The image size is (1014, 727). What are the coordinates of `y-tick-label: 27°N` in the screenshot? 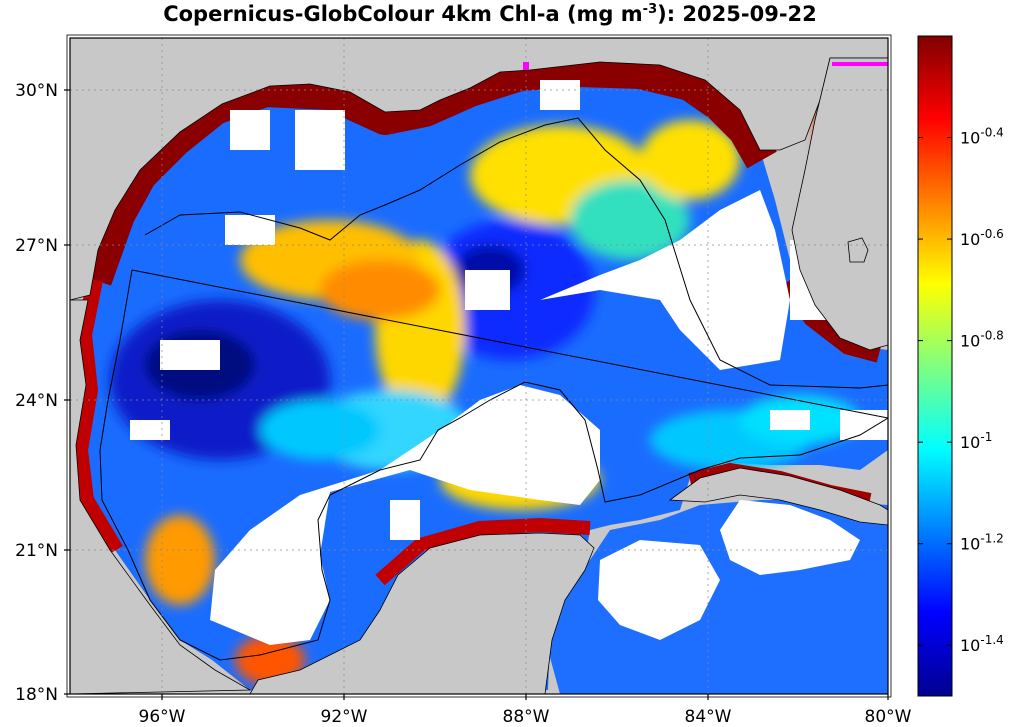 It's located at (36, 246).